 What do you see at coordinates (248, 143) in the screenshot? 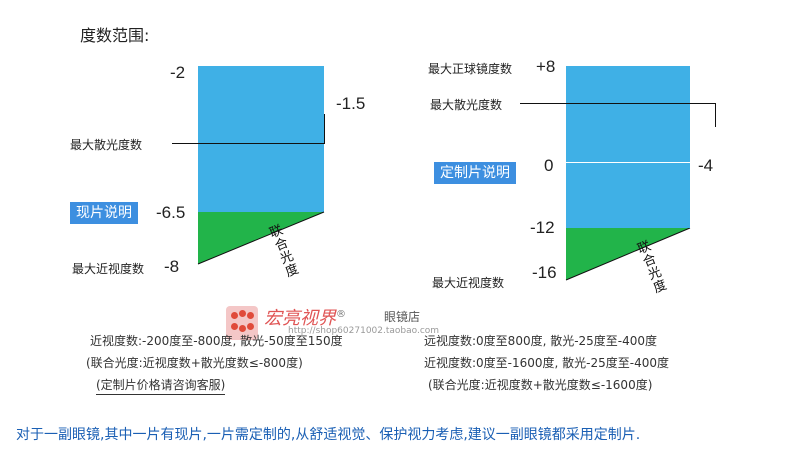
I see `left-astig-hline` at bounding box center [248, 143].